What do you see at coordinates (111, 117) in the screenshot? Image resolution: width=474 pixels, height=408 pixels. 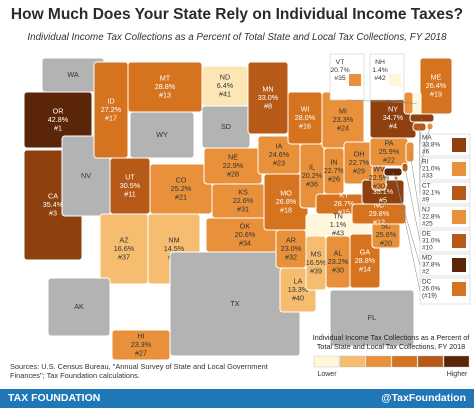 I see `state-label: #17` at bounding box center [111, 117].